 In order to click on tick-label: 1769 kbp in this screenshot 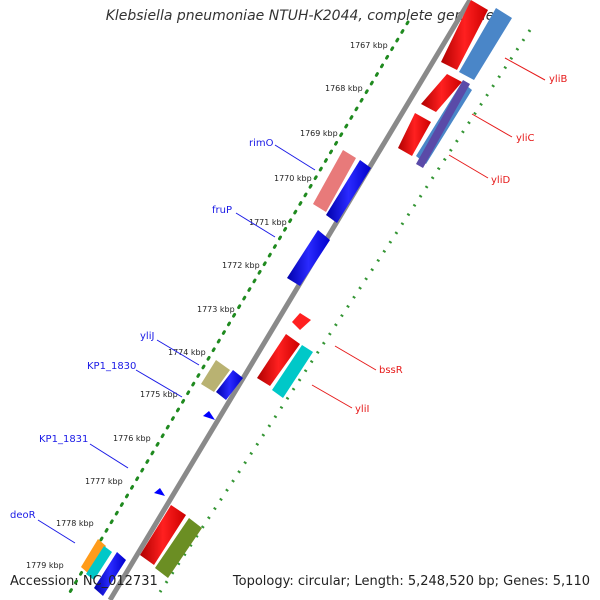, I will do `click(319, 133)`.